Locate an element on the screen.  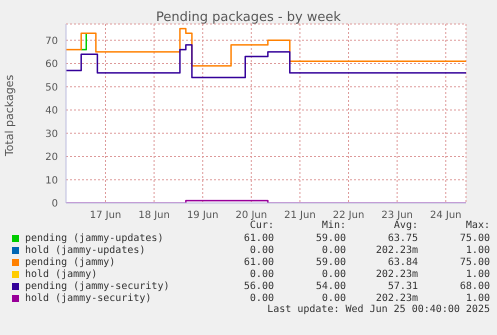
y-tick-label: 10 is located at coordinates (51, 180).